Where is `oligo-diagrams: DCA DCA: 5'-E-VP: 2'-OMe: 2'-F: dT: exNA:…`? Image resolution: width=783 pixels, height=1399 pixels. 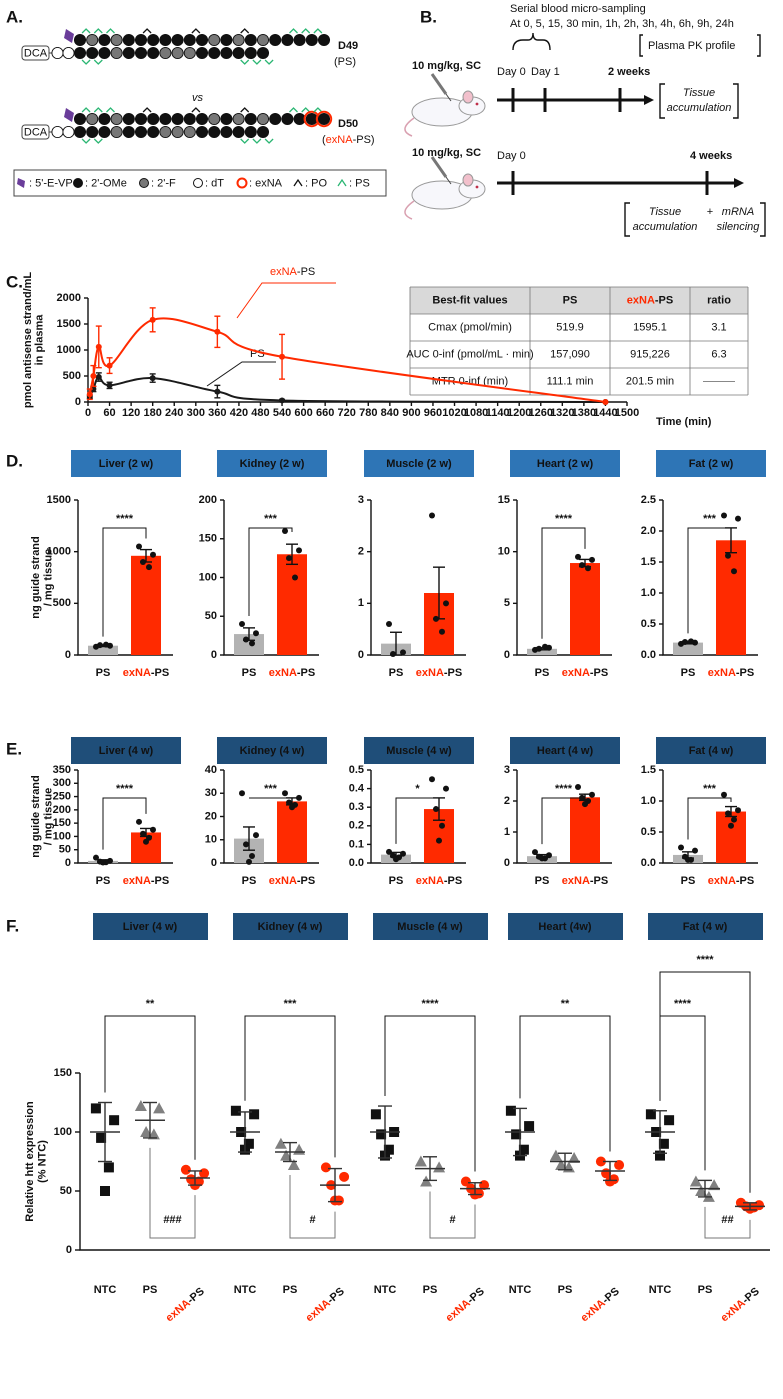 oligo-diagrams: DCA DCA: 5'-E-VP: 2'-OMe: 2'-F: dT: exNA:… is located at coordinates (193, 108).